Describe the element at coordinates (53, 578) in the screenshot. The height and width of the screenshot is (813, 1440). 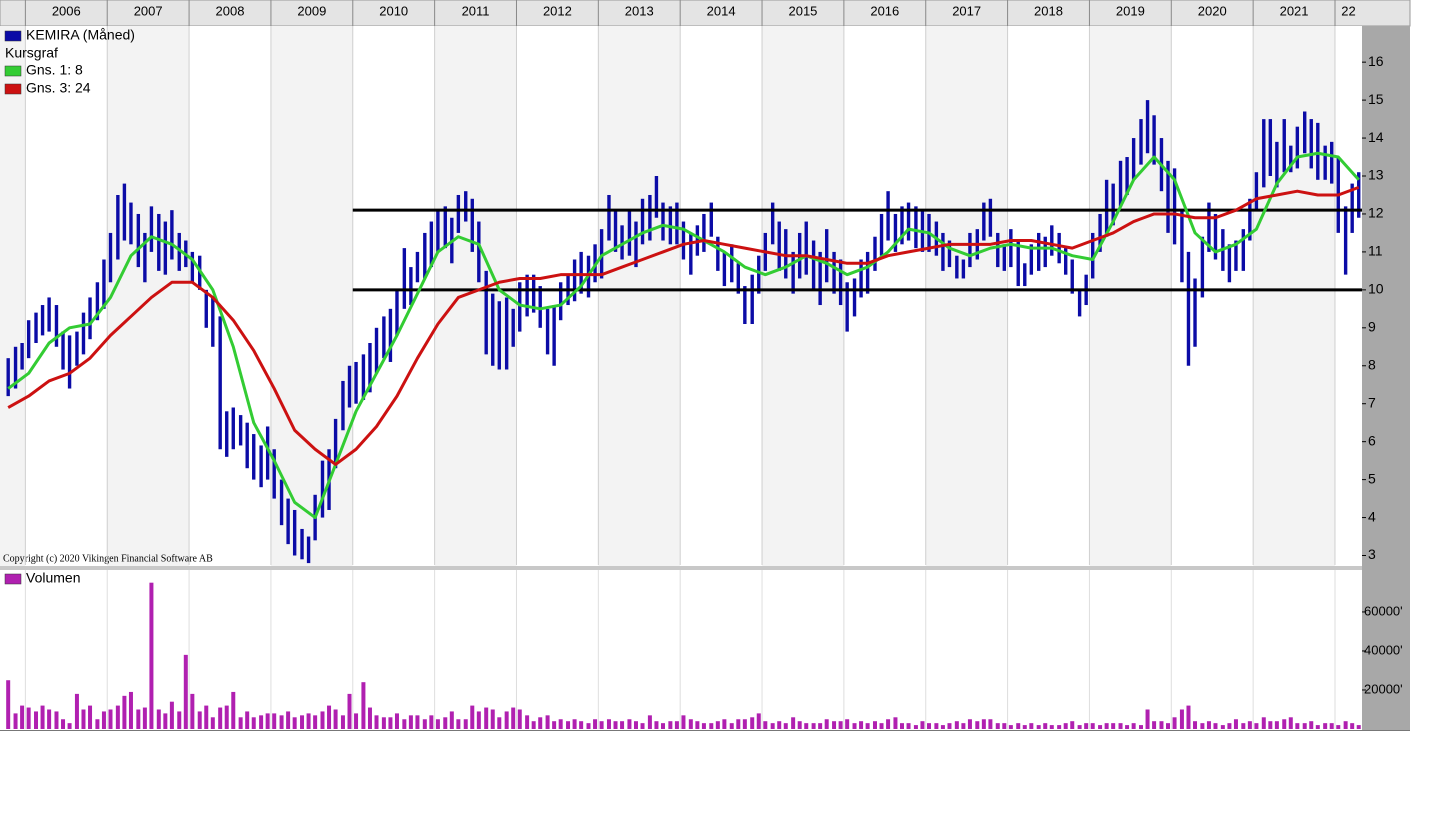
I see `legend-label: Volumen` at that location.